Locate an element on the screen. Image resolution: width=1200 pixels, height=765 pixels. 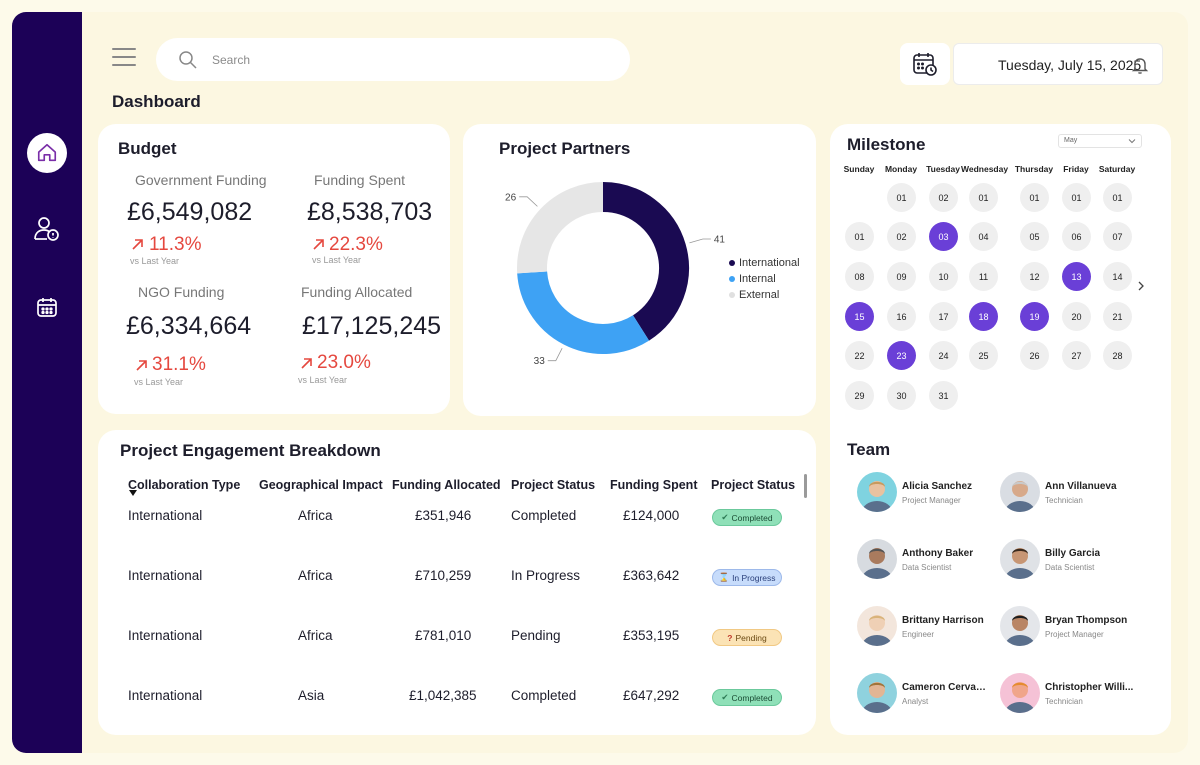
nav-calendar is located at coordinates (47, 307).